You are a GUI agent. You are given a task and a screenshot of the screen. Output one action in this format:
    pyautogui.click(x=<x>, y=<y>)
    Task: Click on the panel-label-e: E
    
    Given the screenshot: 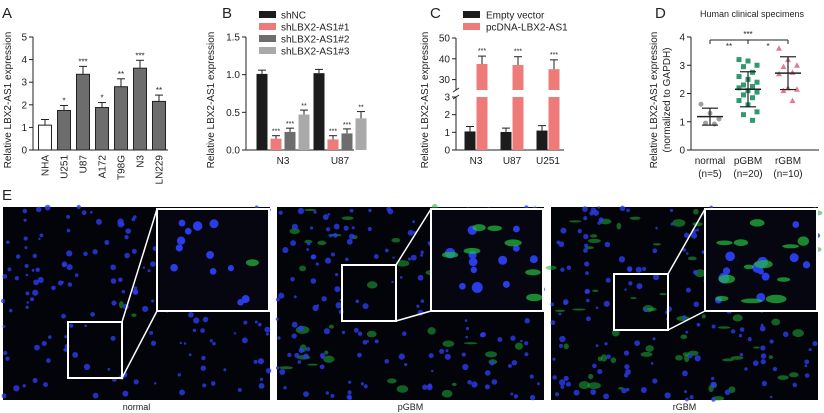 What is the action you would take?
    pyautogui.click(x=7, y=195)
    